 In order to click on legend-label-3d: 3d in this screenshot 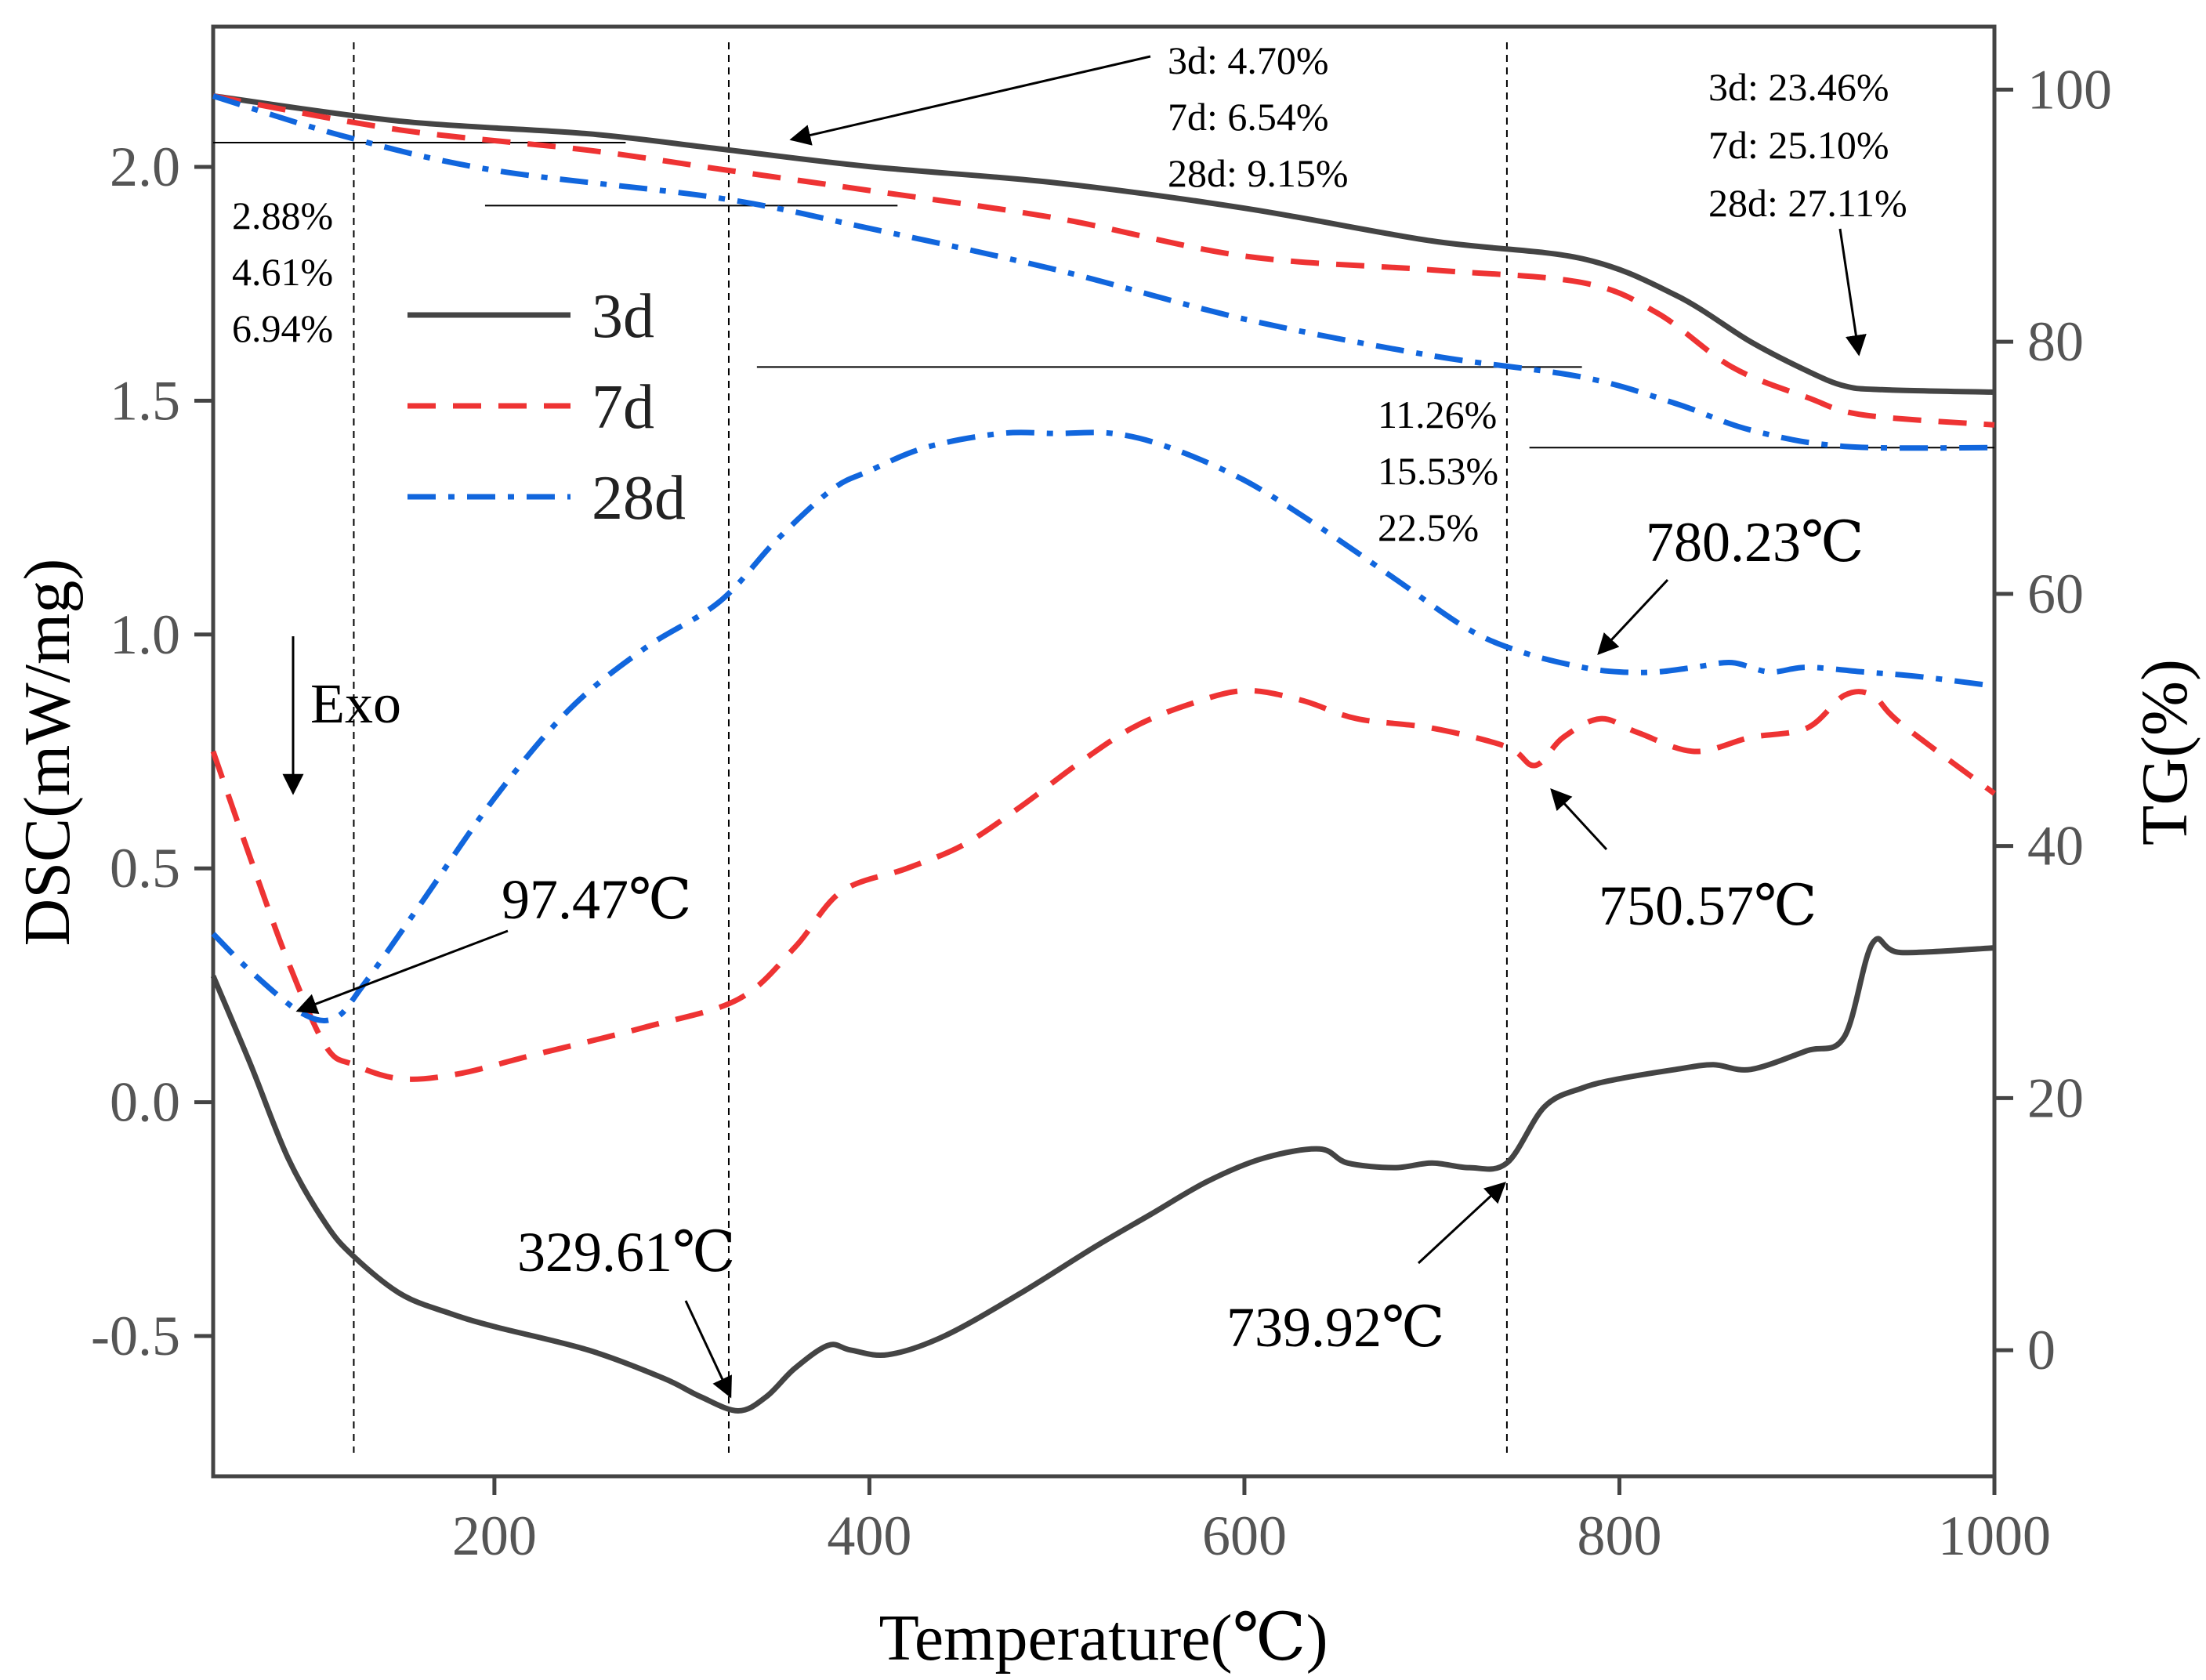, I will do `click(623, 316)`.